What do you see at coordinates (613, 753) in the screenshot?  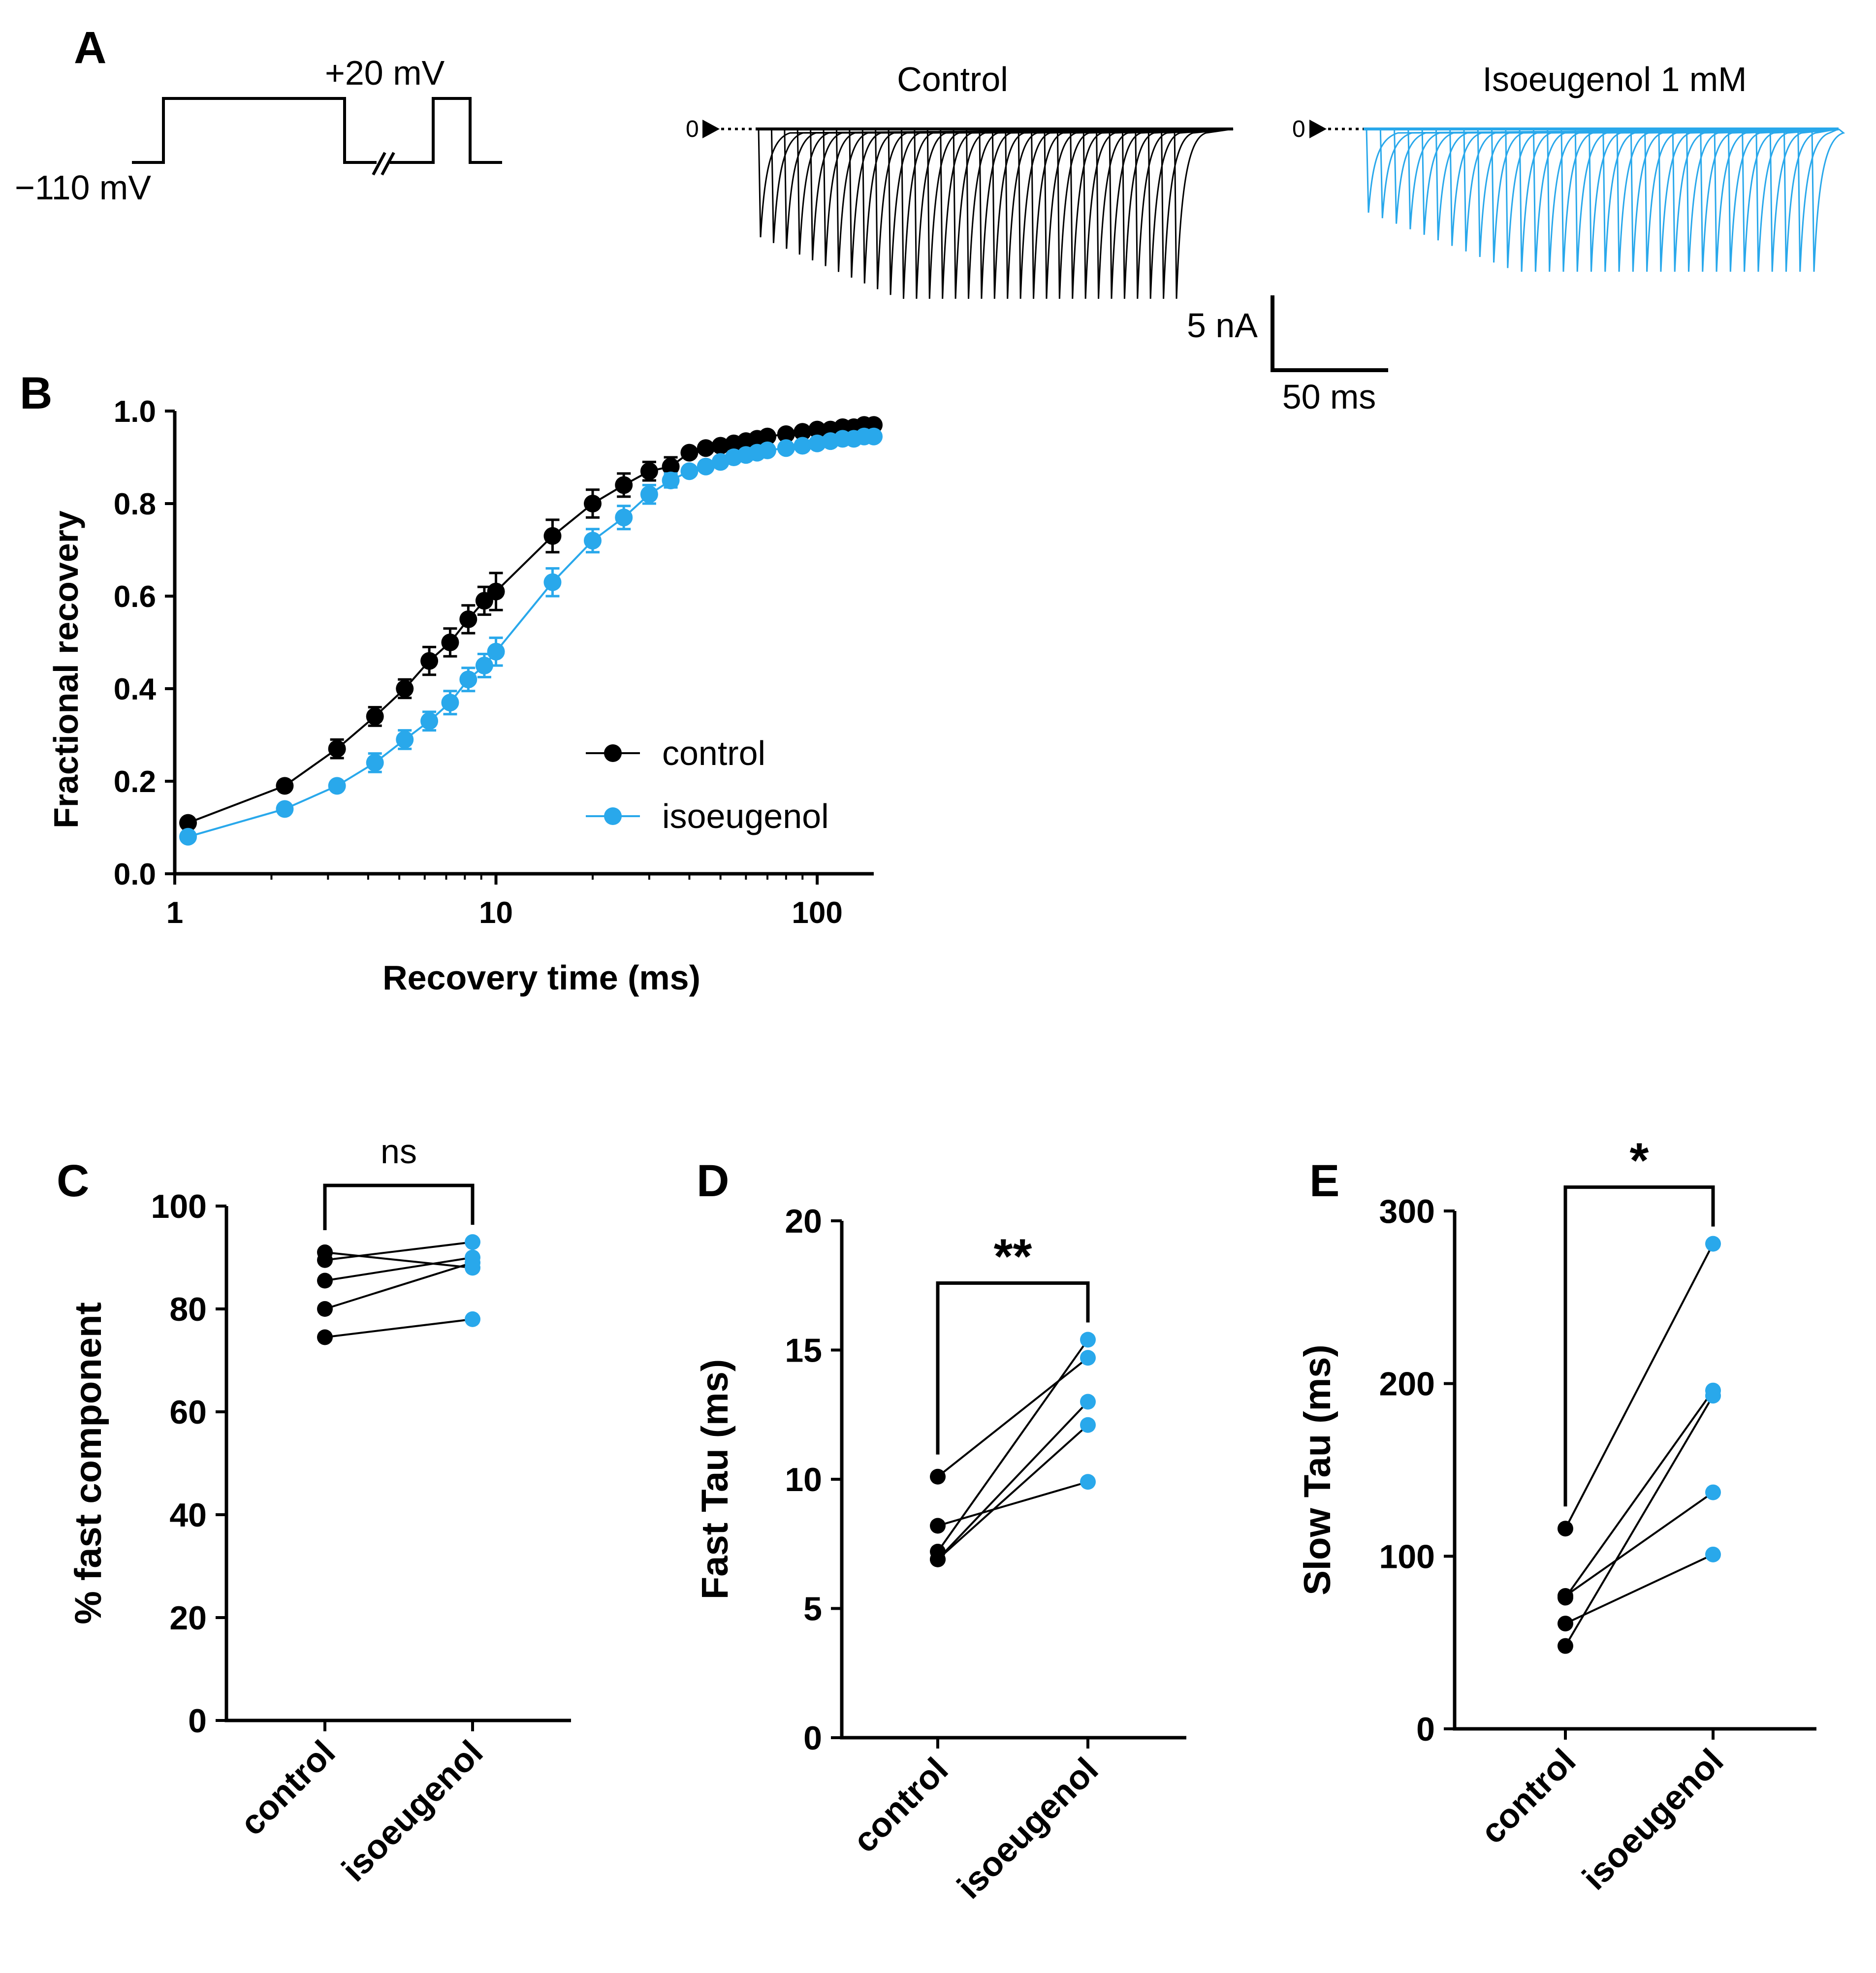 I see `legend-marker` at bounding box center [613, 753].